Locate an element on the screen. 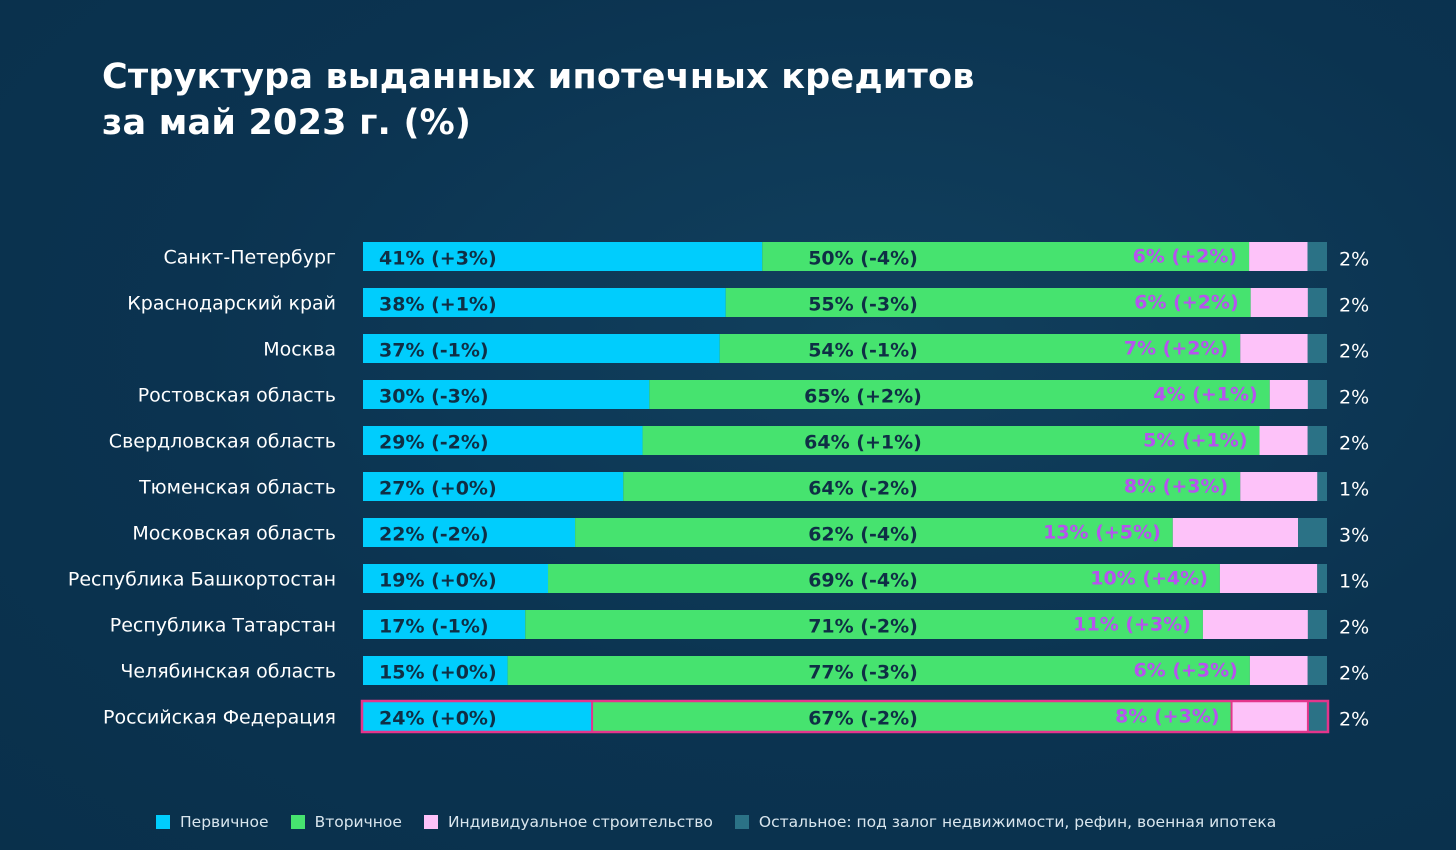 Image resolution: width=1456 pixels, height=850 pixels. bar-row: Москва 37% (-1%) 54% (-1%) 7% (+2%) 2% is located at coordinates (816, 348).